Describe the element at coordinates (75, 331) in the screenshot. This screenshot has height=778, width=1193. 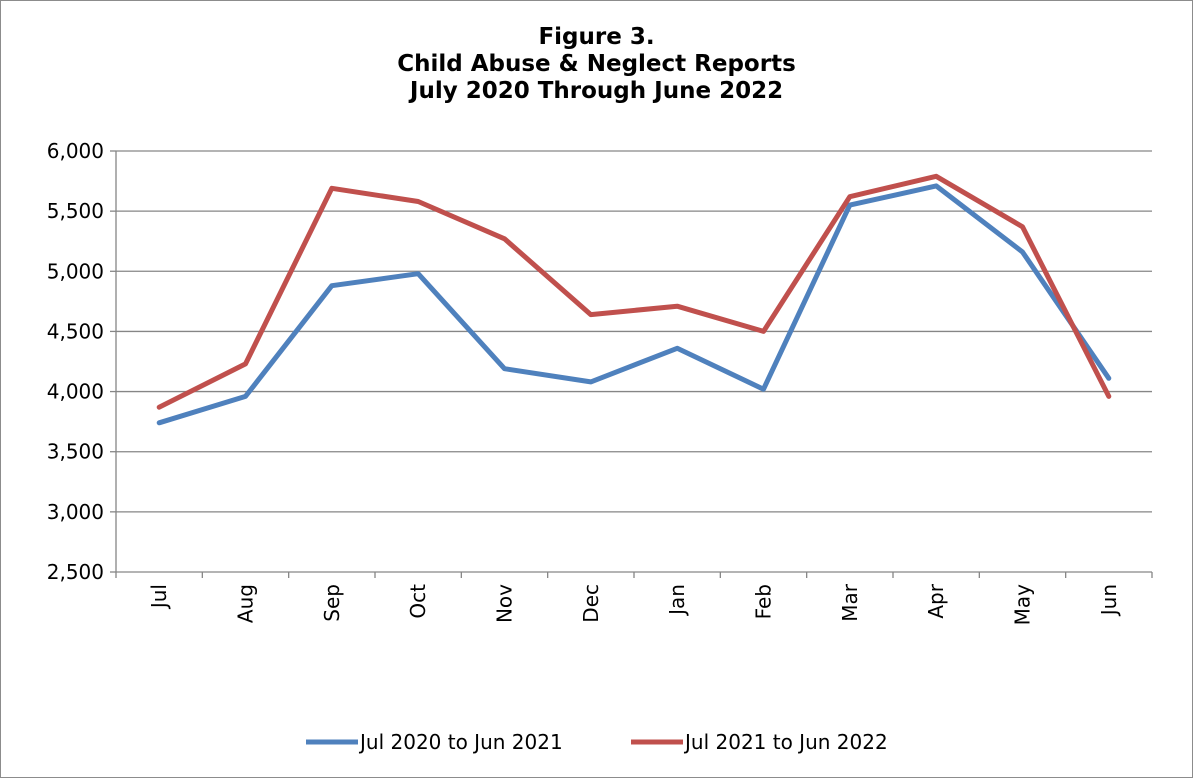
I see `y-tick-label: 4,500` at that location.